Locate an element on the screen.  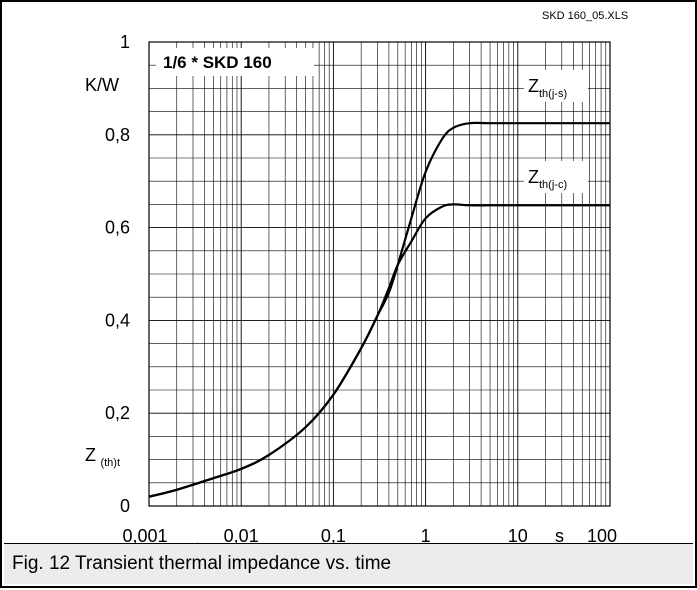
y-axis-label: Z (th)t is located at coordinates (102, 457).